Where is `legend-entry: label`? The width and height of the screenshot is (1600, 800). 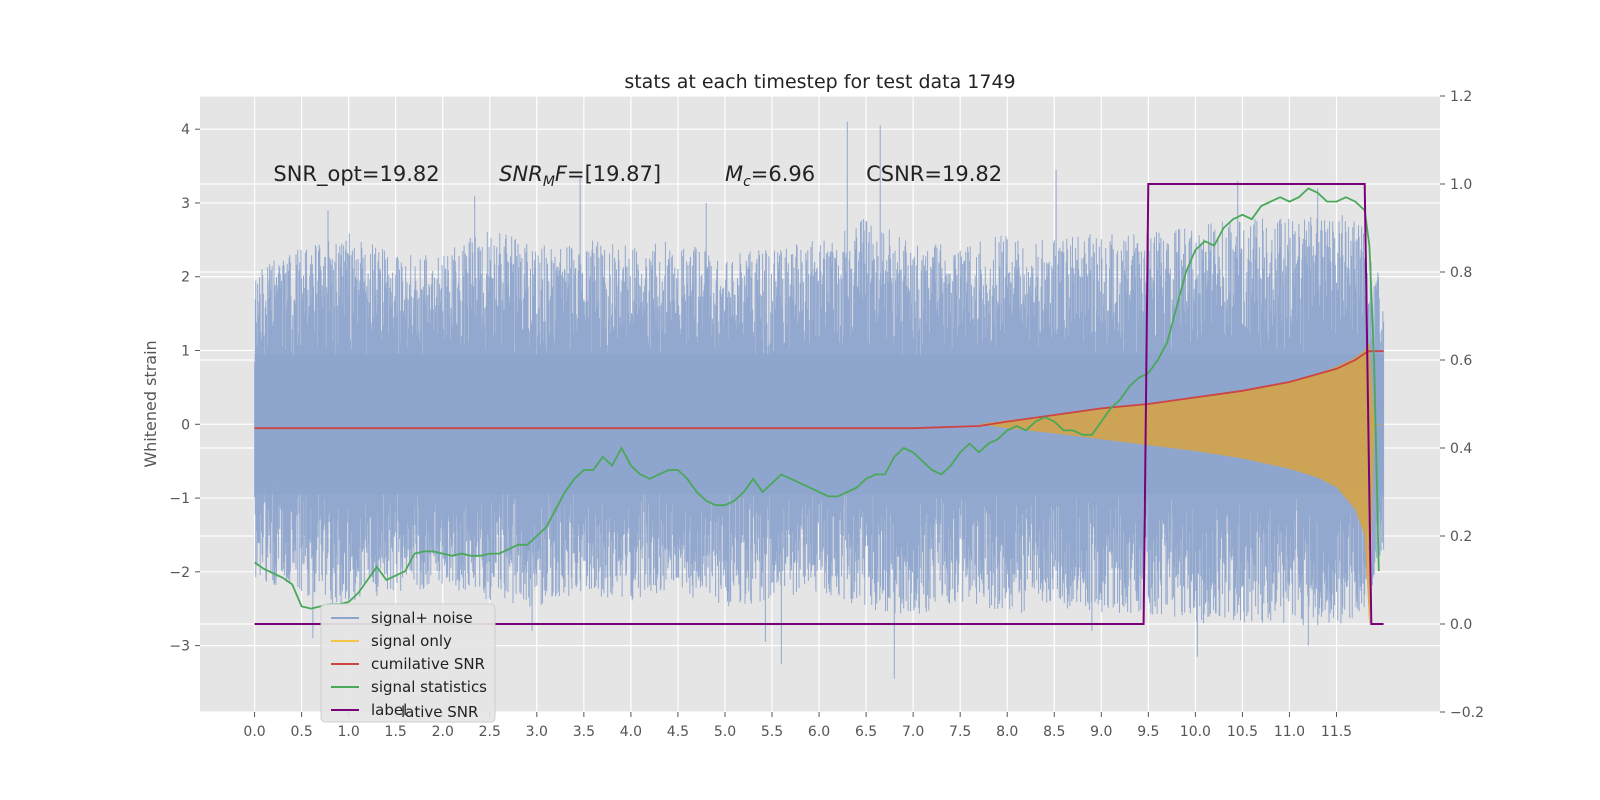
legend-entry: label is located at coordinates (389, 710).